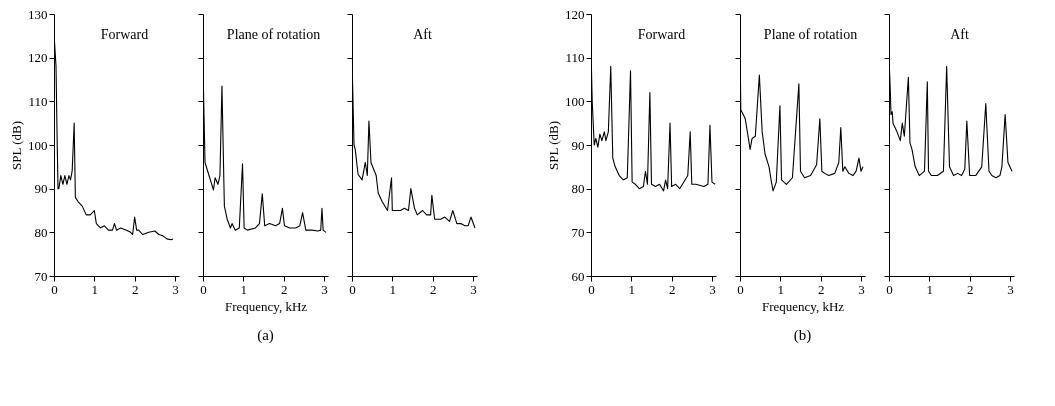 The height and width of the screenshot is (406, 1055). I want to click on y-tick-label: 130, so click(38, 14).